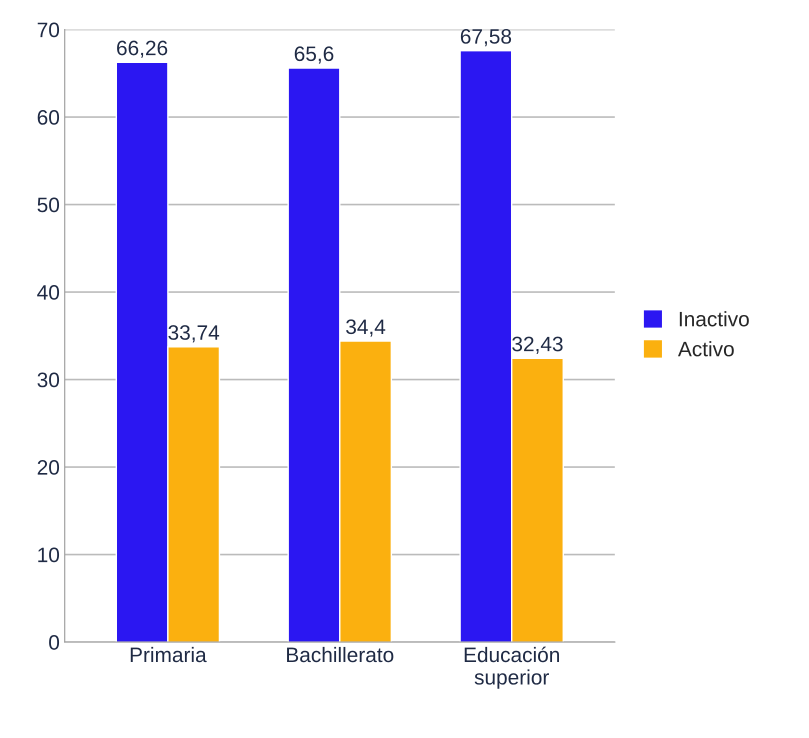  What do you see at coordinates (54, 642) in the screenshot?
I see `y-tick-label: 0` at bounding box center [54, 642].